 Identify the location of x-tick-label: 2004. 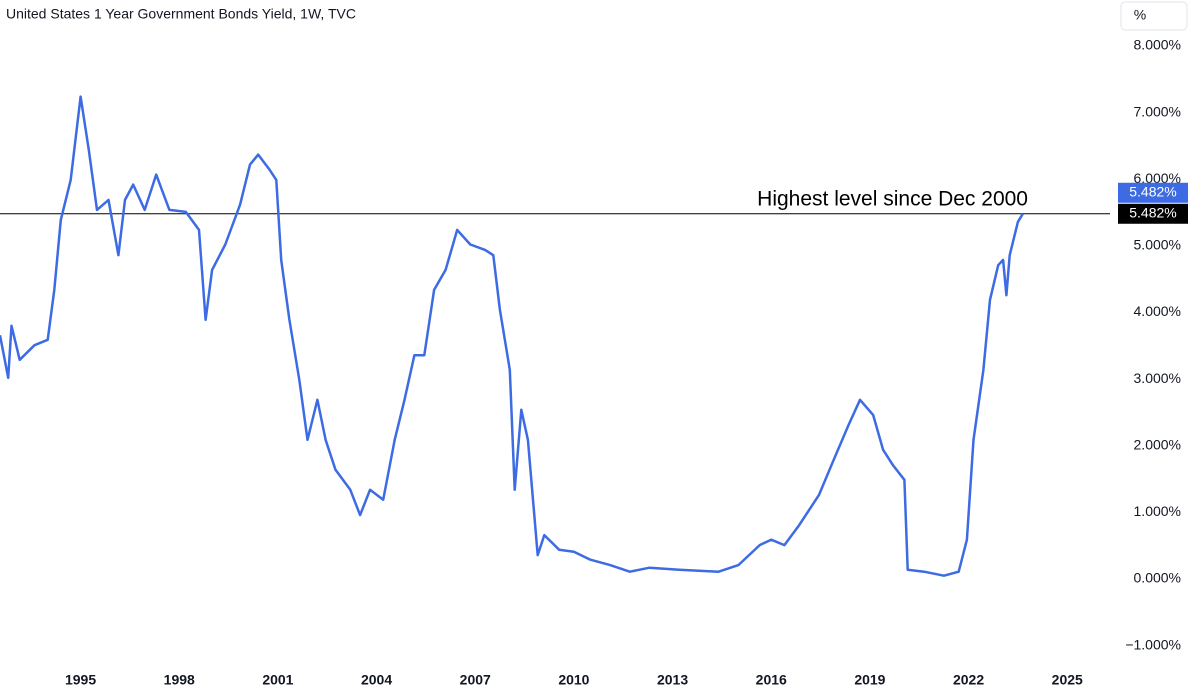
(376, 680).